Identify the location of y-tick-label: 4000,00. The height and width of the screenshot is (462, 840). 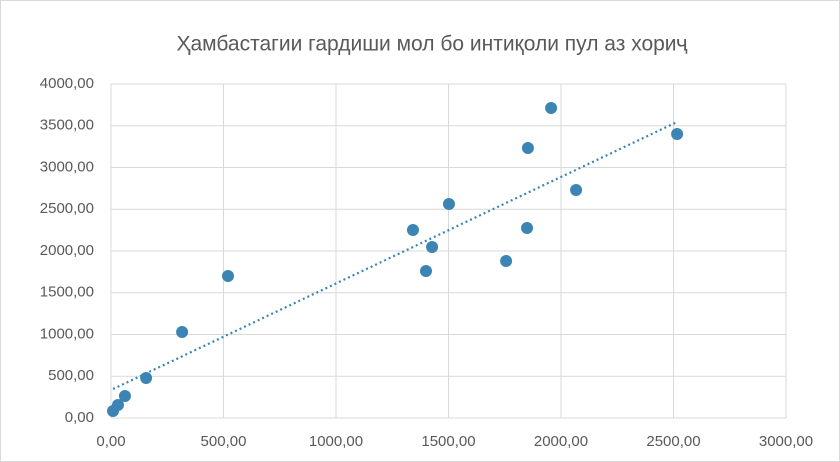
(67, 83).